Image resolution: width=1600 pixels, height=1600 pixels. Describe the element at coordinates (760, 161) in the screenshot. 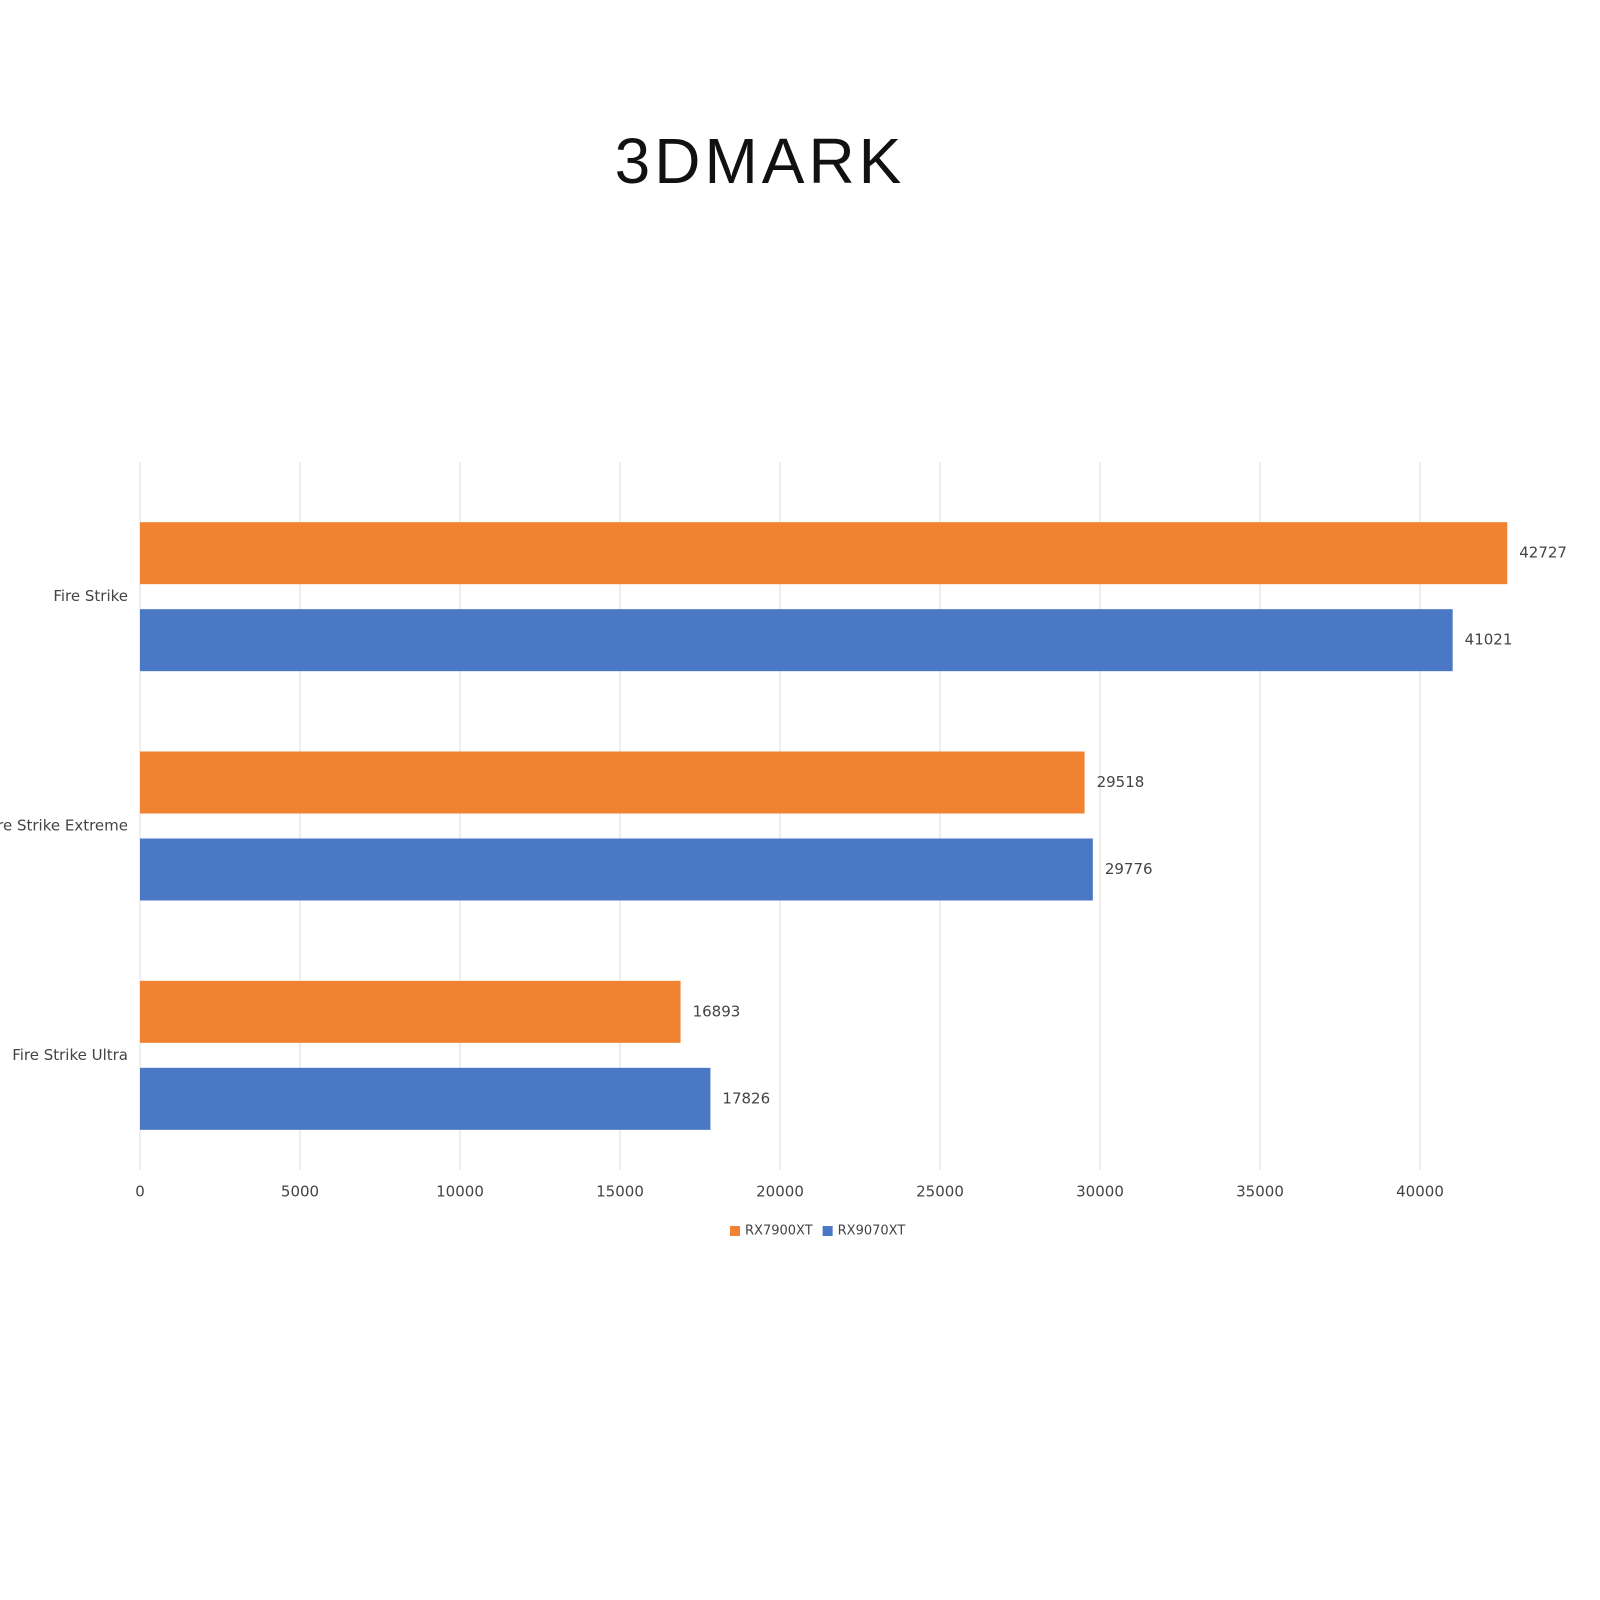

I see `chart-title: 3DMARK` at that location.